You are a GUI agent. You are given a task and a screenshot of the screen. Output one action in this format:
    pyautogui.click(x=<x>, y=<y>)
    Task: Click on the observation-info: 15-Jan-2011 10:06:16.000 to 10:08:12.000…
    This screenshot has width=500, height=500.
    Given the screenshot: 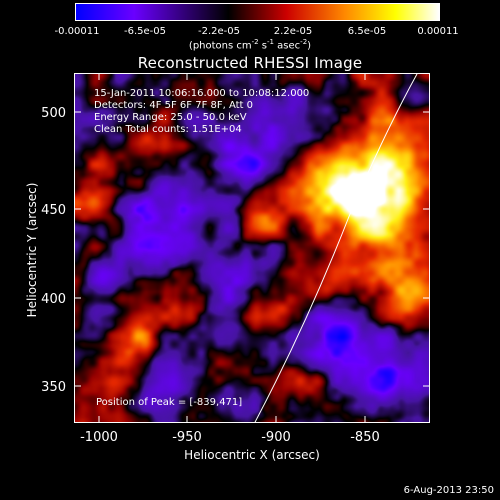 What is the action you would take?
    pyautogui.click(x=201, y=112)
    